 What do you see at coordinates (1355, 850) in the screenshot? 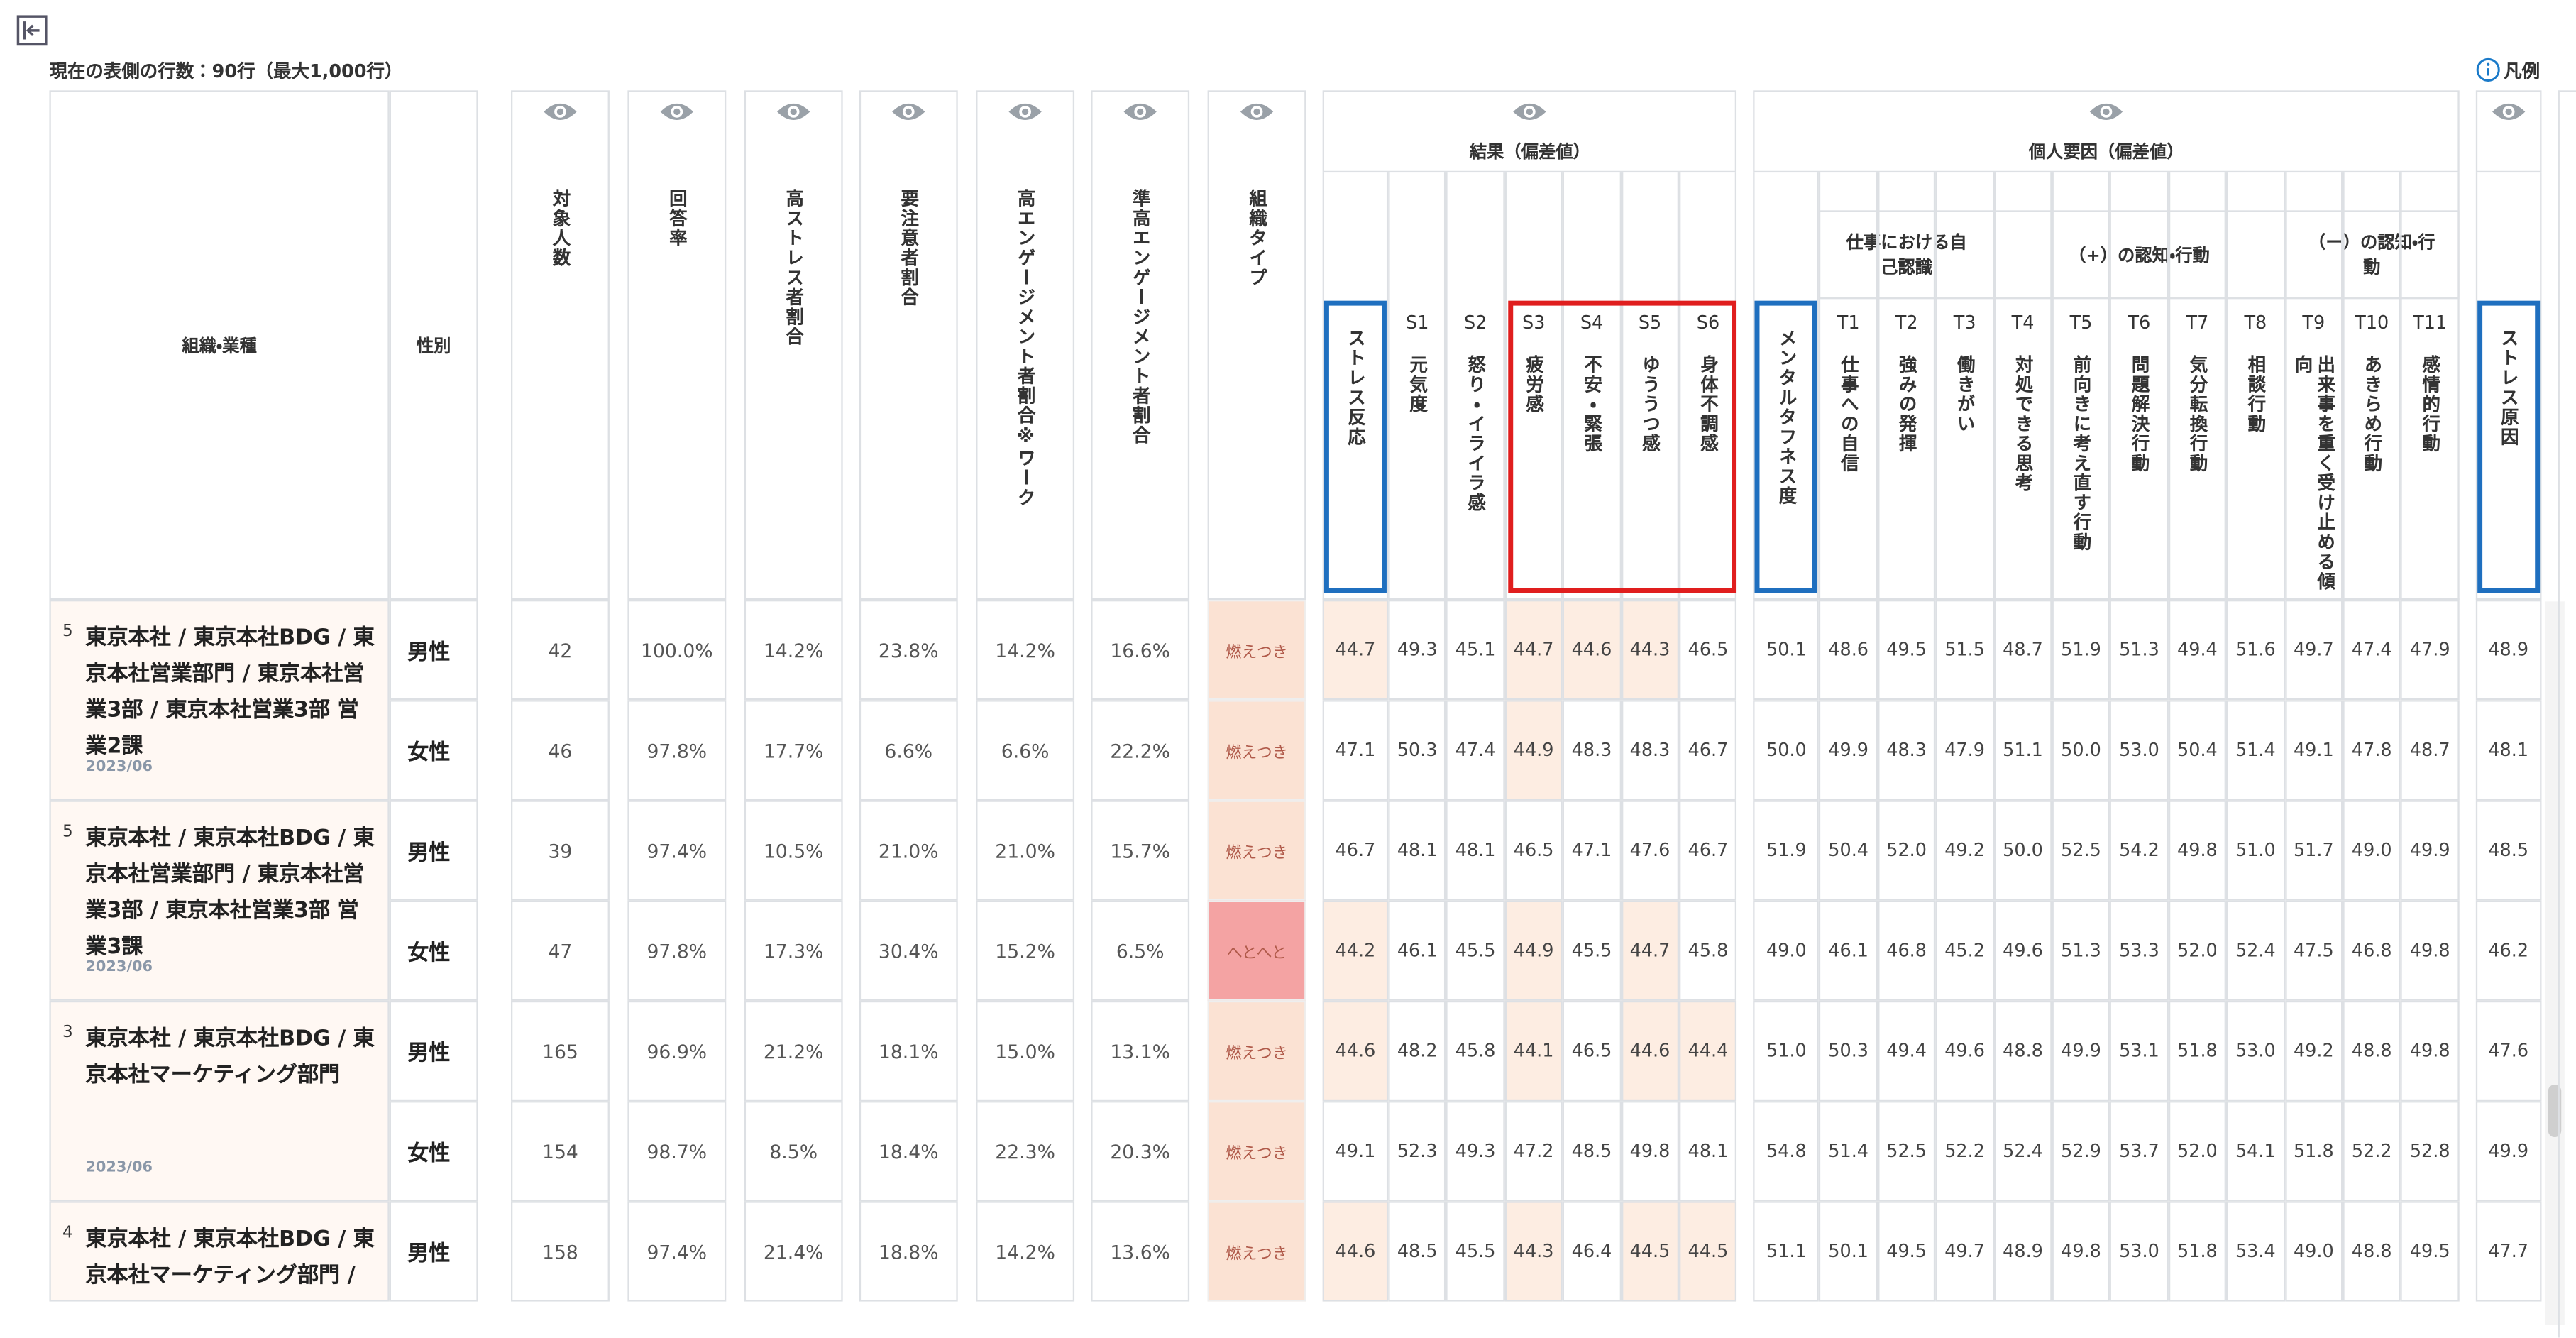
I see `score-cell: 46.7` at bounding box center [1355, 850].